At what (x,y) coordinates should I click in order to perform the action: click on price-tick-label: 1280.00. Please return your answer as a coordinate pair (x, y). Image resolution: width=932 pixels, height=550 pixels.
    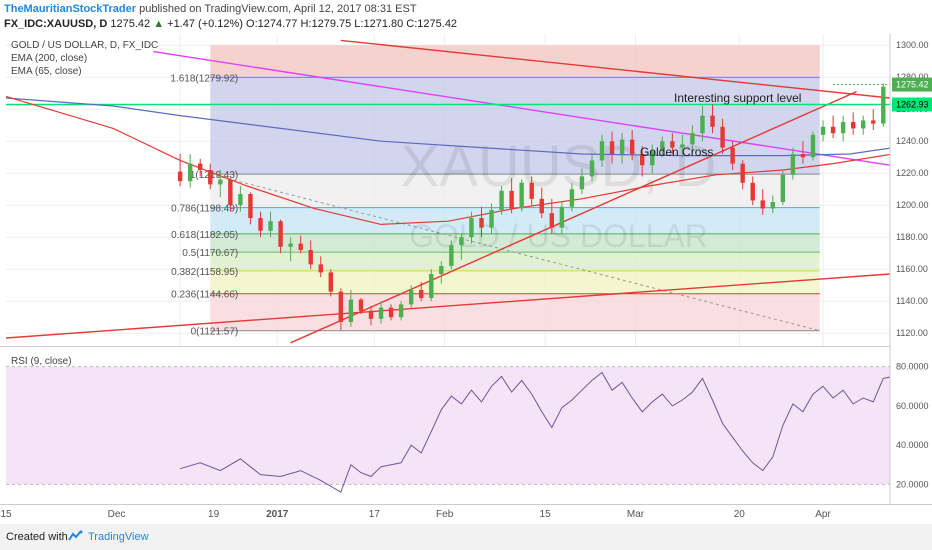
    Looking at the image, I should click on (912, 77).